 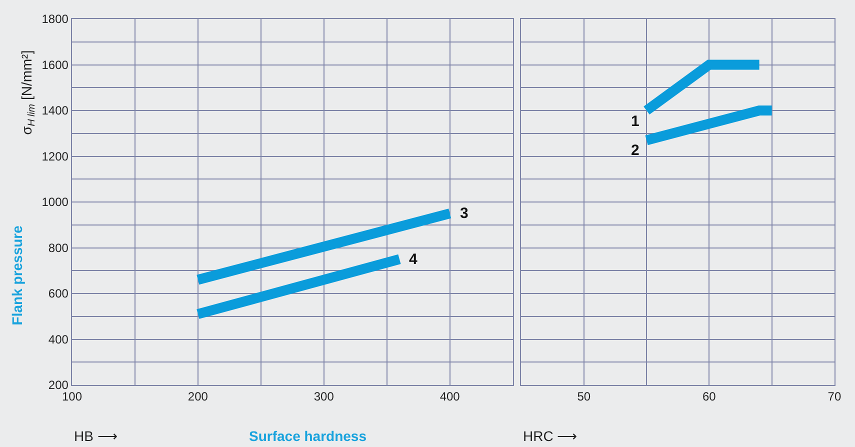 What do you see at coordinates (550, 436) in the screenshot?
I see `x-axis-title: HRC ⟶` at bounding box center [550, 436].